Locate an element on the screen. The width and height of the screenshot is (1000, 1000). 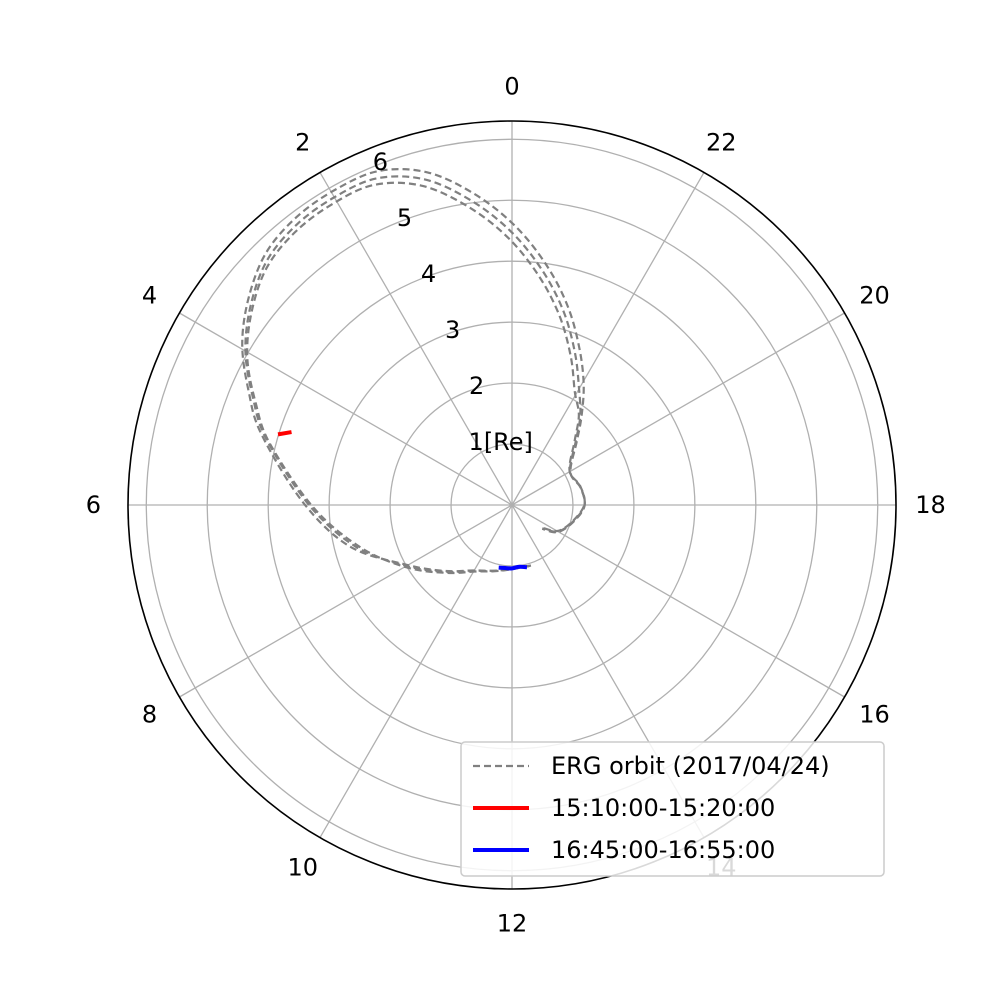
theta-tick-label-8: 8 is located at coordinates (149, 714).